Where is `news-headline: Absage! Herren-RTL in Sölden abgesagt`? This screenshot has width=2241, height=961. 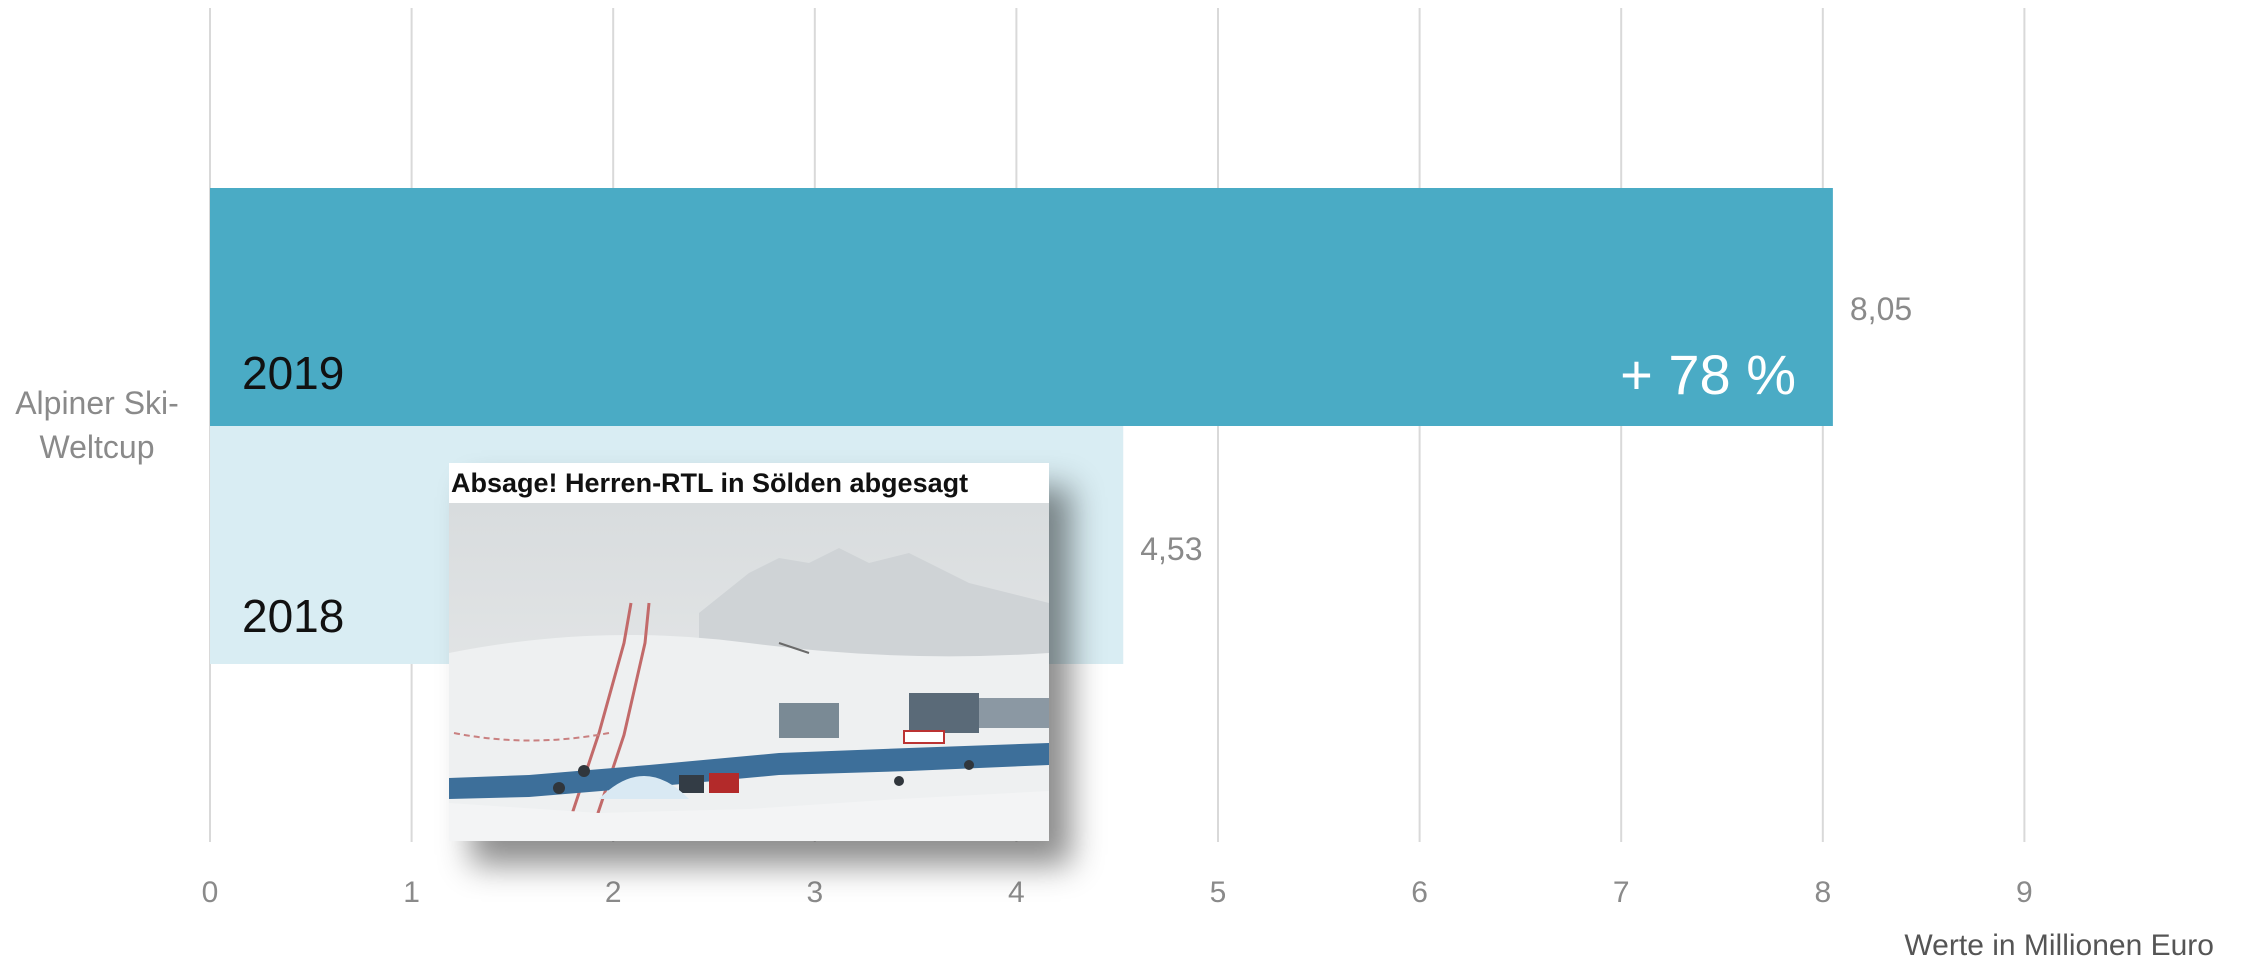
news-headline: Absage! Herren-RTL in Sölden abgesagt is located at coordinates (749, 483).